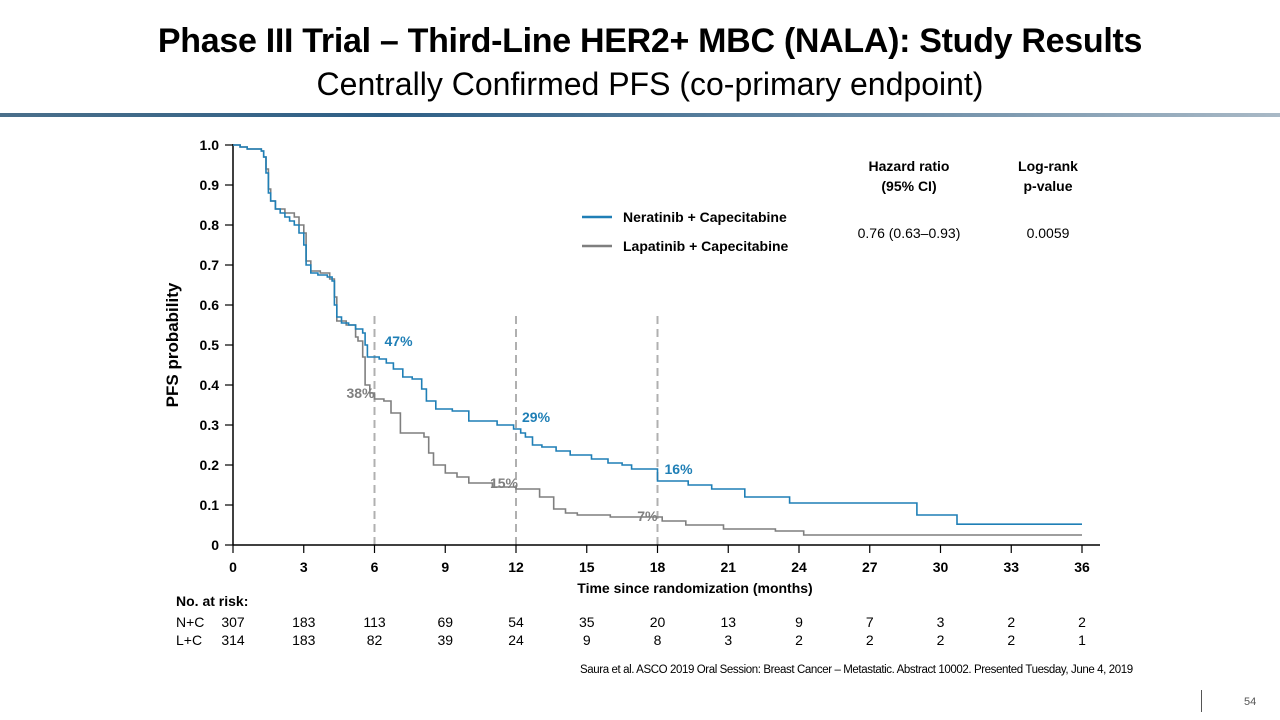 The image size is (1280, 720). What do you see at coordinates (233, 640) in the screenshot?
I see `risk-cell: 314` at bounding box center [233, 640].